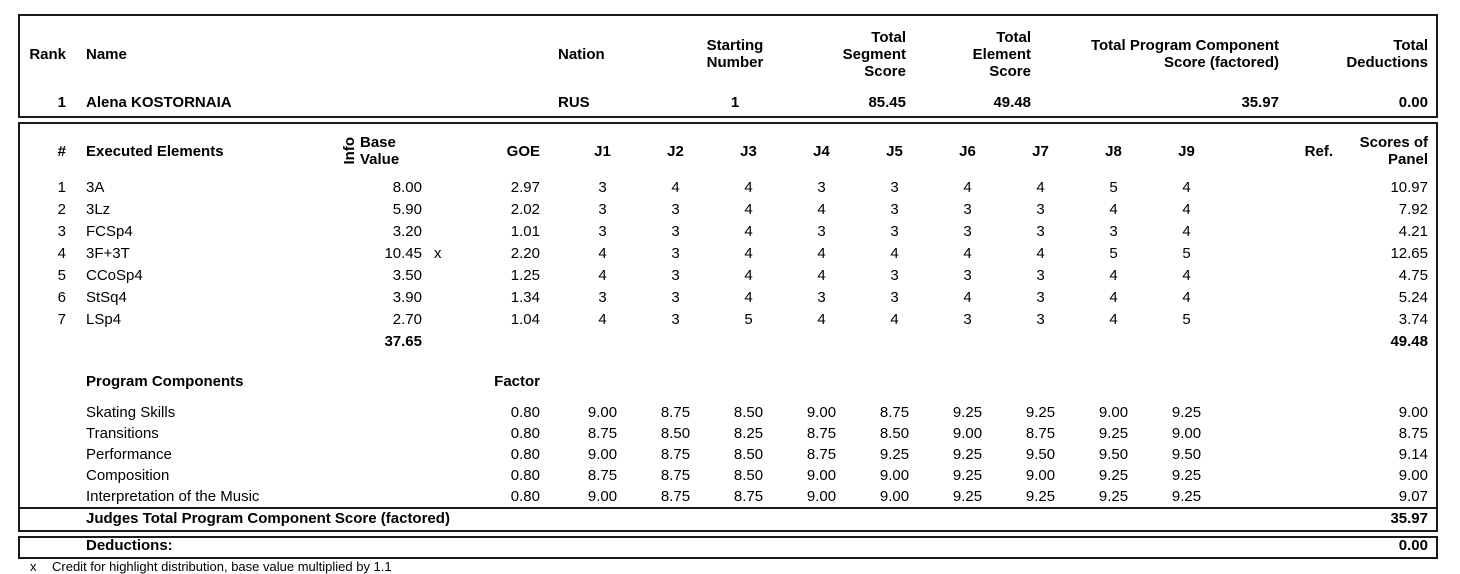 The image size is (1460, 574). Describe the element at coordinates (675, 475) in the screenshot. I see `component-judge-score-j2: 8.75` at that location.